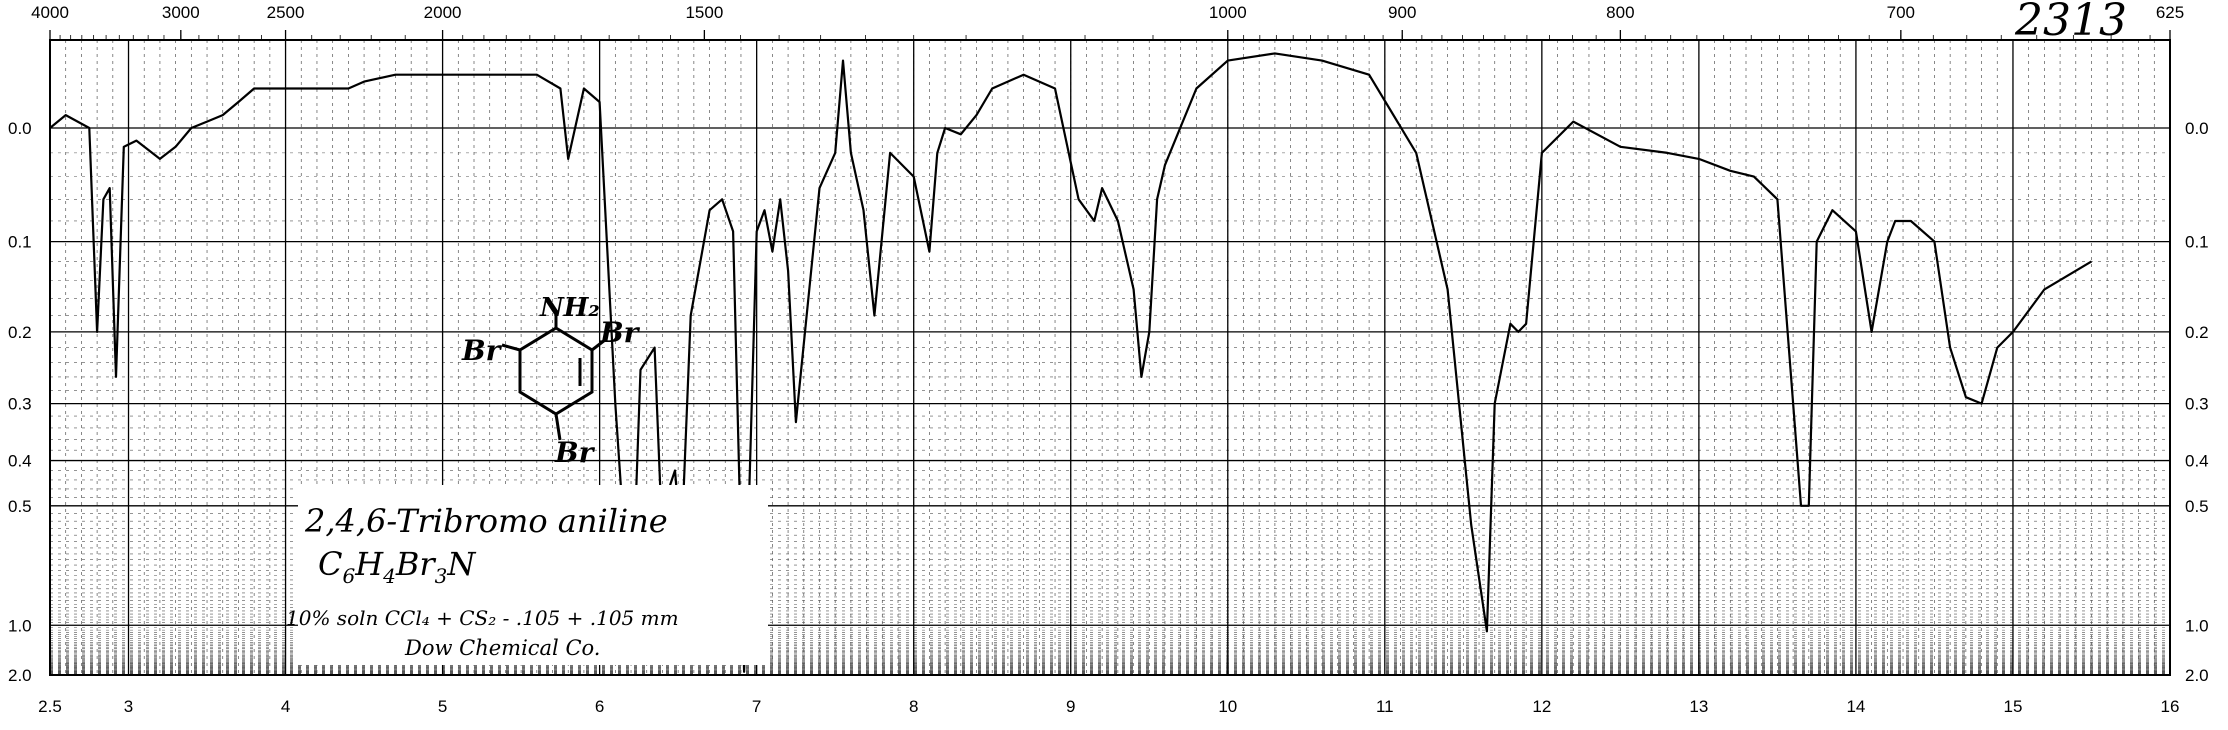 This screenshot has width=2228, height=730. I want to click on spectrum-number: 2313, so click(2070, 23).